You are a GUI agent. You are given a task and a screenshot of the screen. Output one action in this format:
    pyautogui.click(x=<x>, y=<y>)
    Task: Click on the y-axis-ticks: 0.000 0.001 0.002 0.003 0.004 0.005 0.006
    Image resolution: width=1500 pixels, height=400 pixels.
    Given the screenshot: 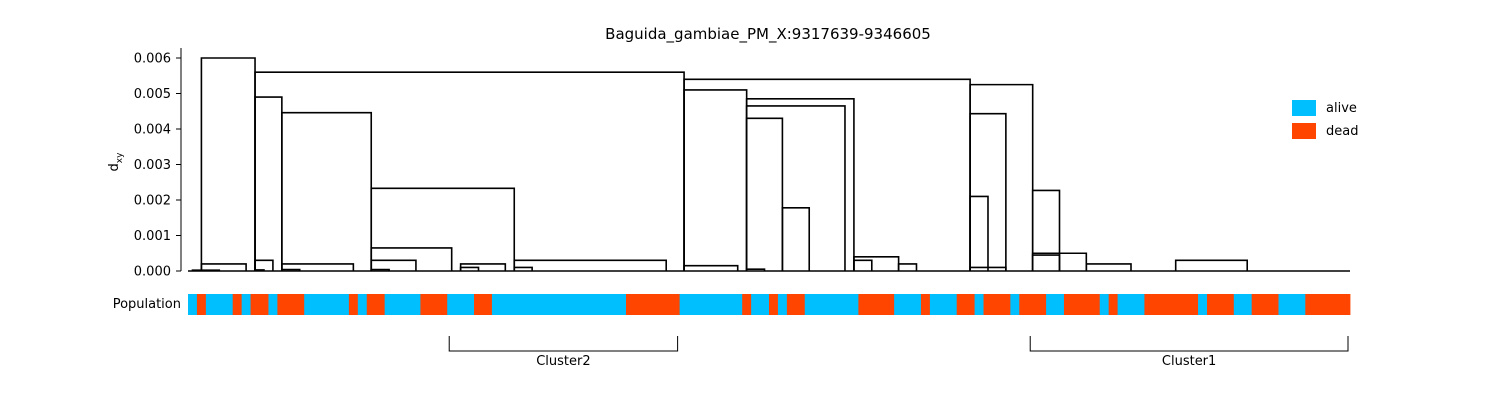 What is the action you would take?
    pyautogui.click(x=157, y=166)
    